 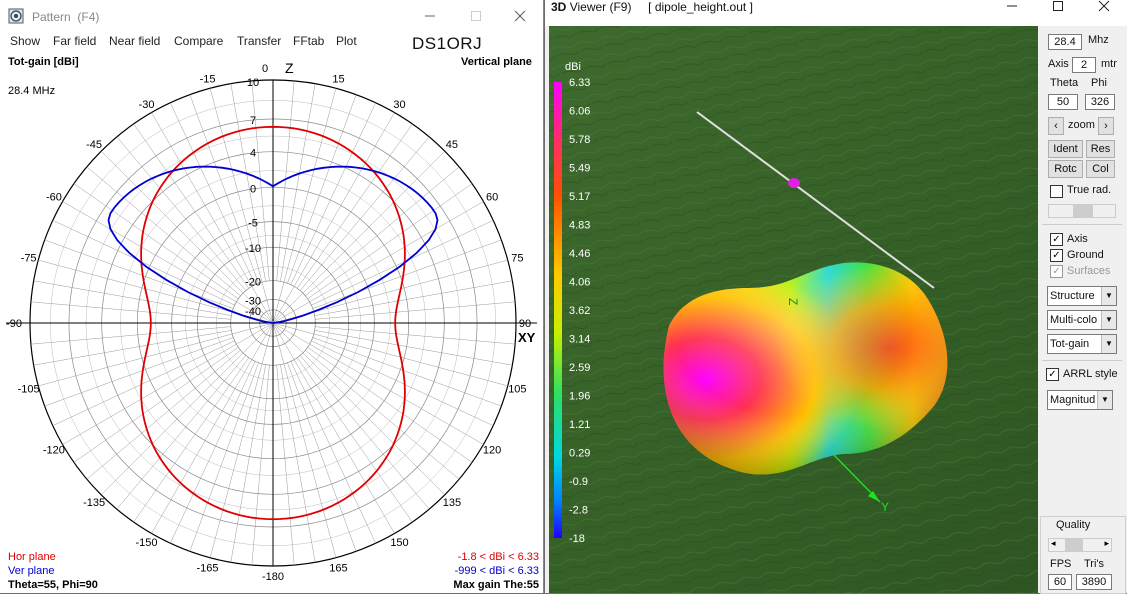 I want to click on viewer-titlebar: 3D Viewer (F9) [ dipole_height.out ], so click(x=836, y=13).